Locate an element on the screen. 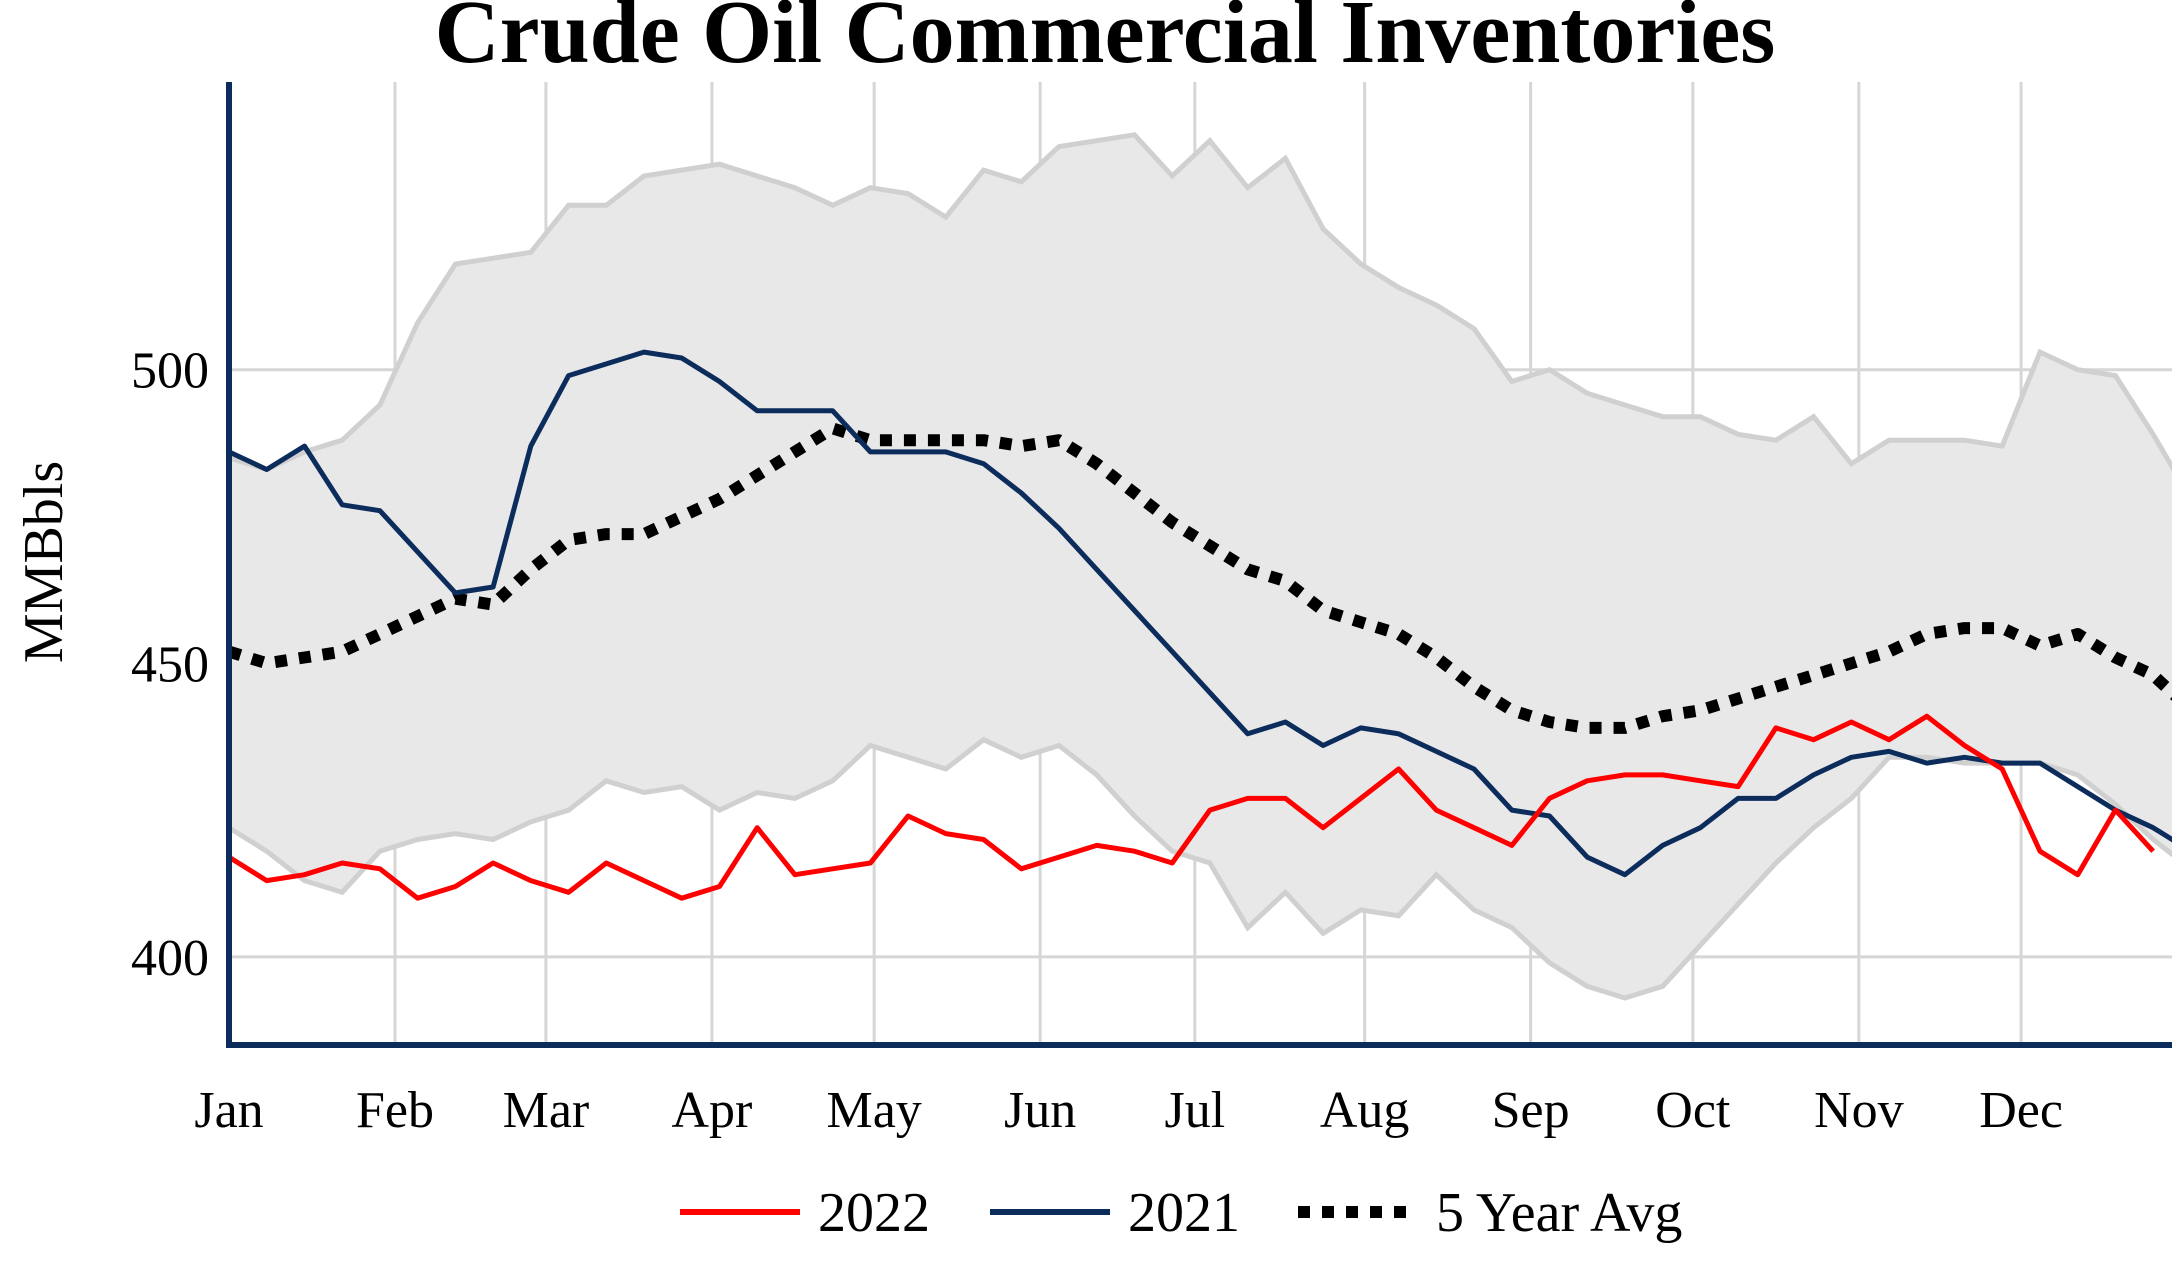  x-tick-label: Sep is located at coordinates (1531, 1110).